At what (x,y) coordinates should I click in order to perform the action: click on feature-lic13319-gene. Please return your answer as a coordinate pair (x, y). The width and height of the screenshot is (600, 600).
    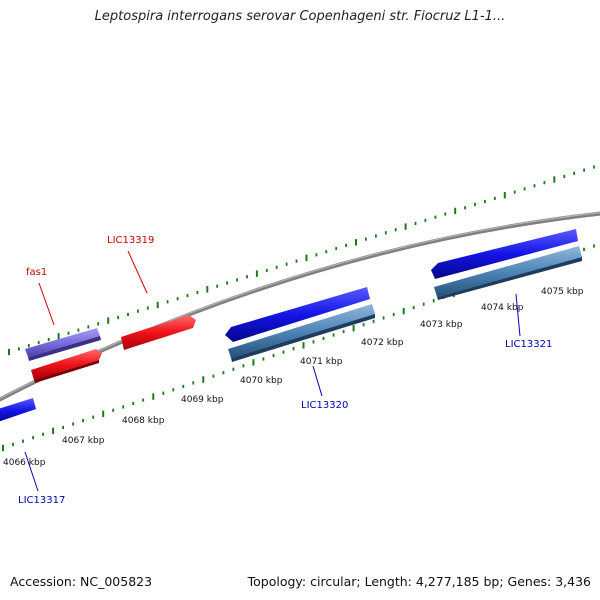
    Looking at the image, I should click on (158, 332).